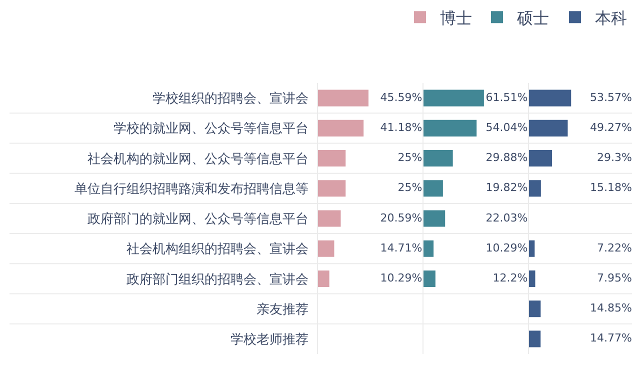 The image size is (636, 369). Describe the element at coordinates (401, 247) in the screenshot. I see `data-label: 14.71%` at that location.